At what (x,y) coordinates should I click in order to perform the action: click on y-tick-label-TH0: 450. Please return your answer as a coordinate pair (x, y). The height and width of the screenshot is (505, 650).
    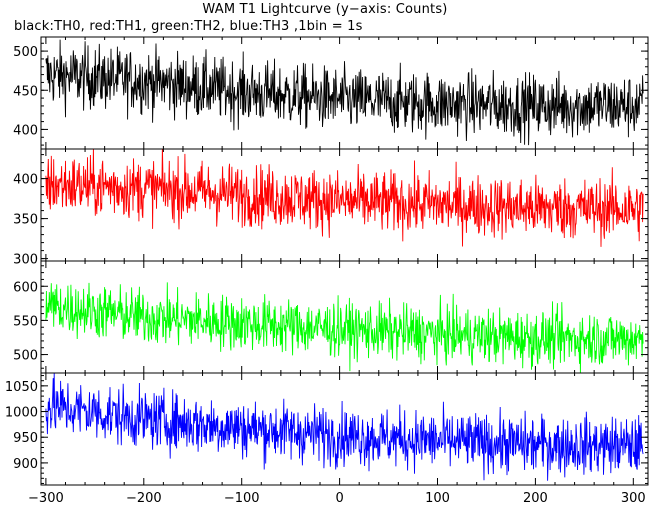
    Looking at the image, I should click on (25, 91).